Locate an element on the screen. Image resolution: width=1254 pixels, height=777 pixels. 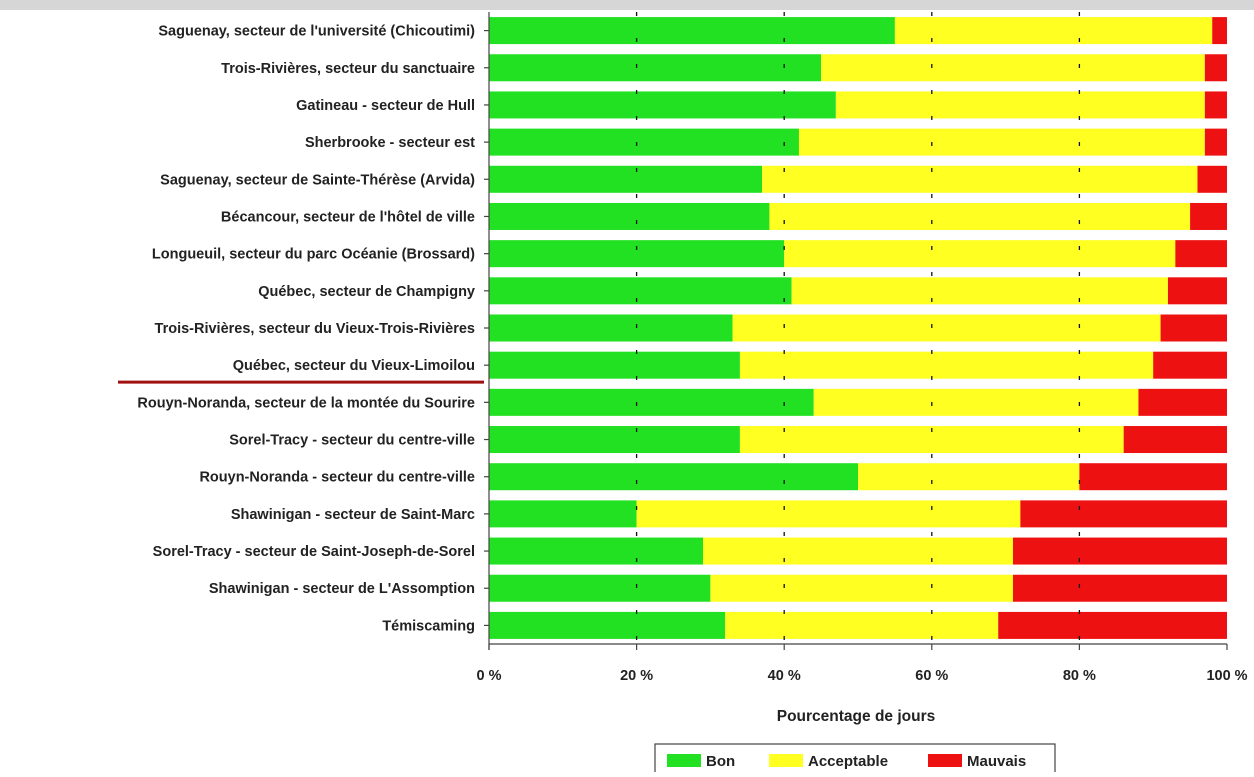
x-axis-title: Pourcentage de jours is located at coordinates (856, 716).